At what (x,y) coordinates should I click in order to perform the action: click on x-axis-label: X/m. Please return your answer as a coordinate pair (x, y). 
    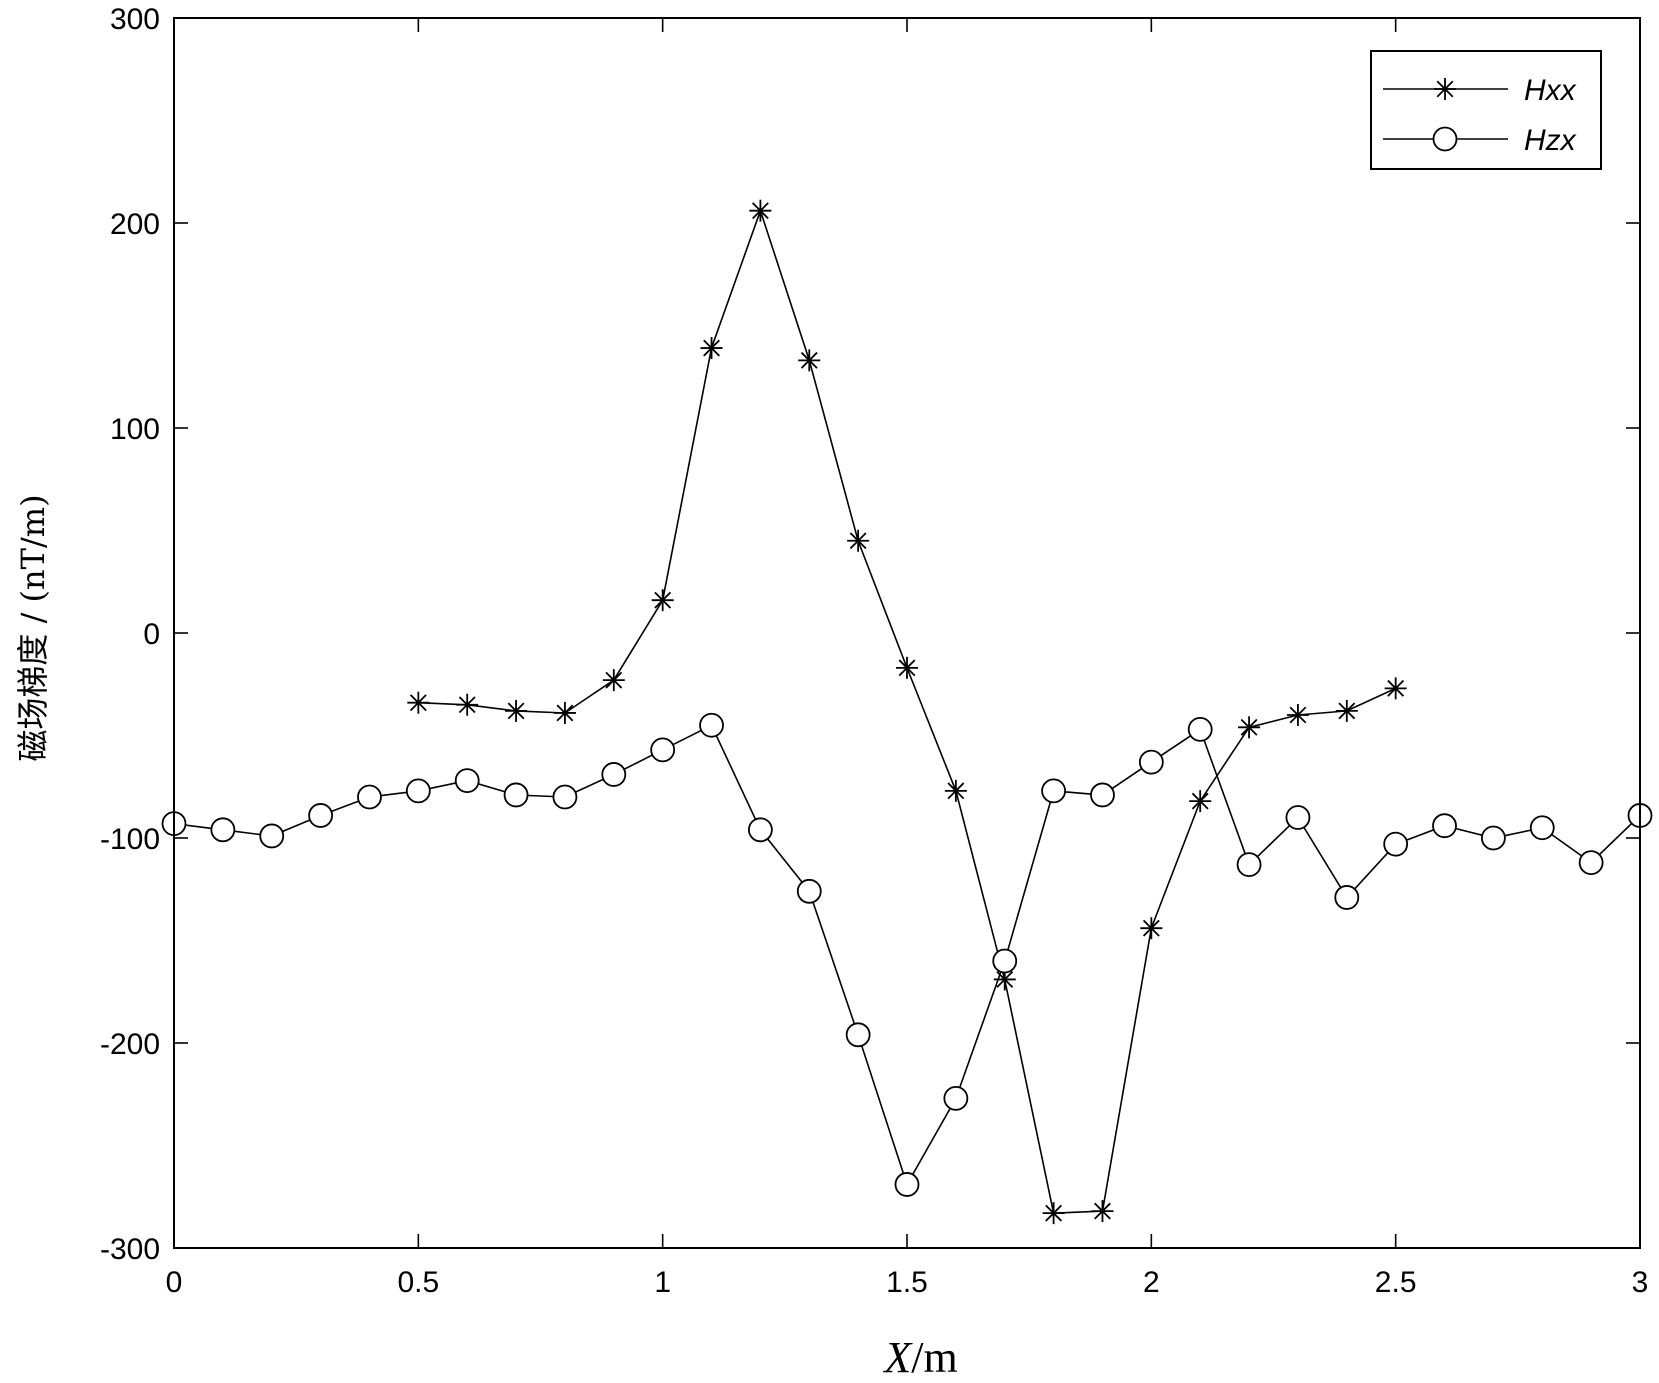
    Looking at the image, I should click on (919, 1357).